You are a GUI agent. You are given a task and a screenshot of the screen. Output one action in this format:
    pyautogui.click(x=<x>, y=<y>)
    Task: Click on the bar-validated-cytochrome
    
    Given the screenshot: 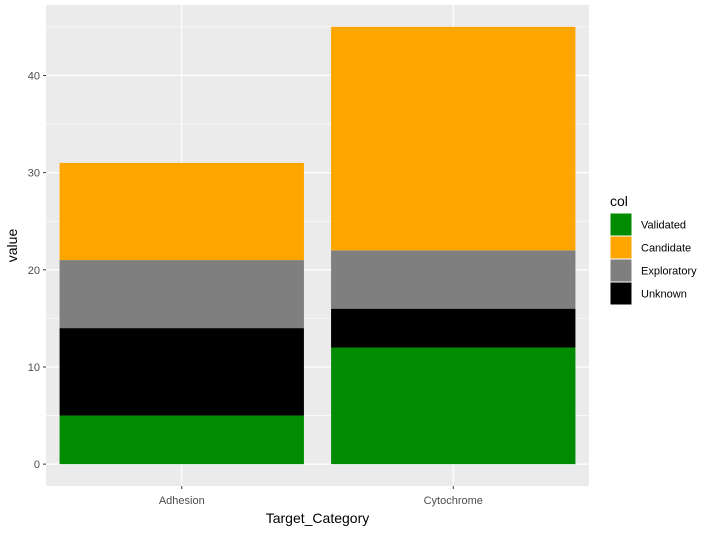 What is the action you would take?
    pyautogui.click(x=453, y=406)
    